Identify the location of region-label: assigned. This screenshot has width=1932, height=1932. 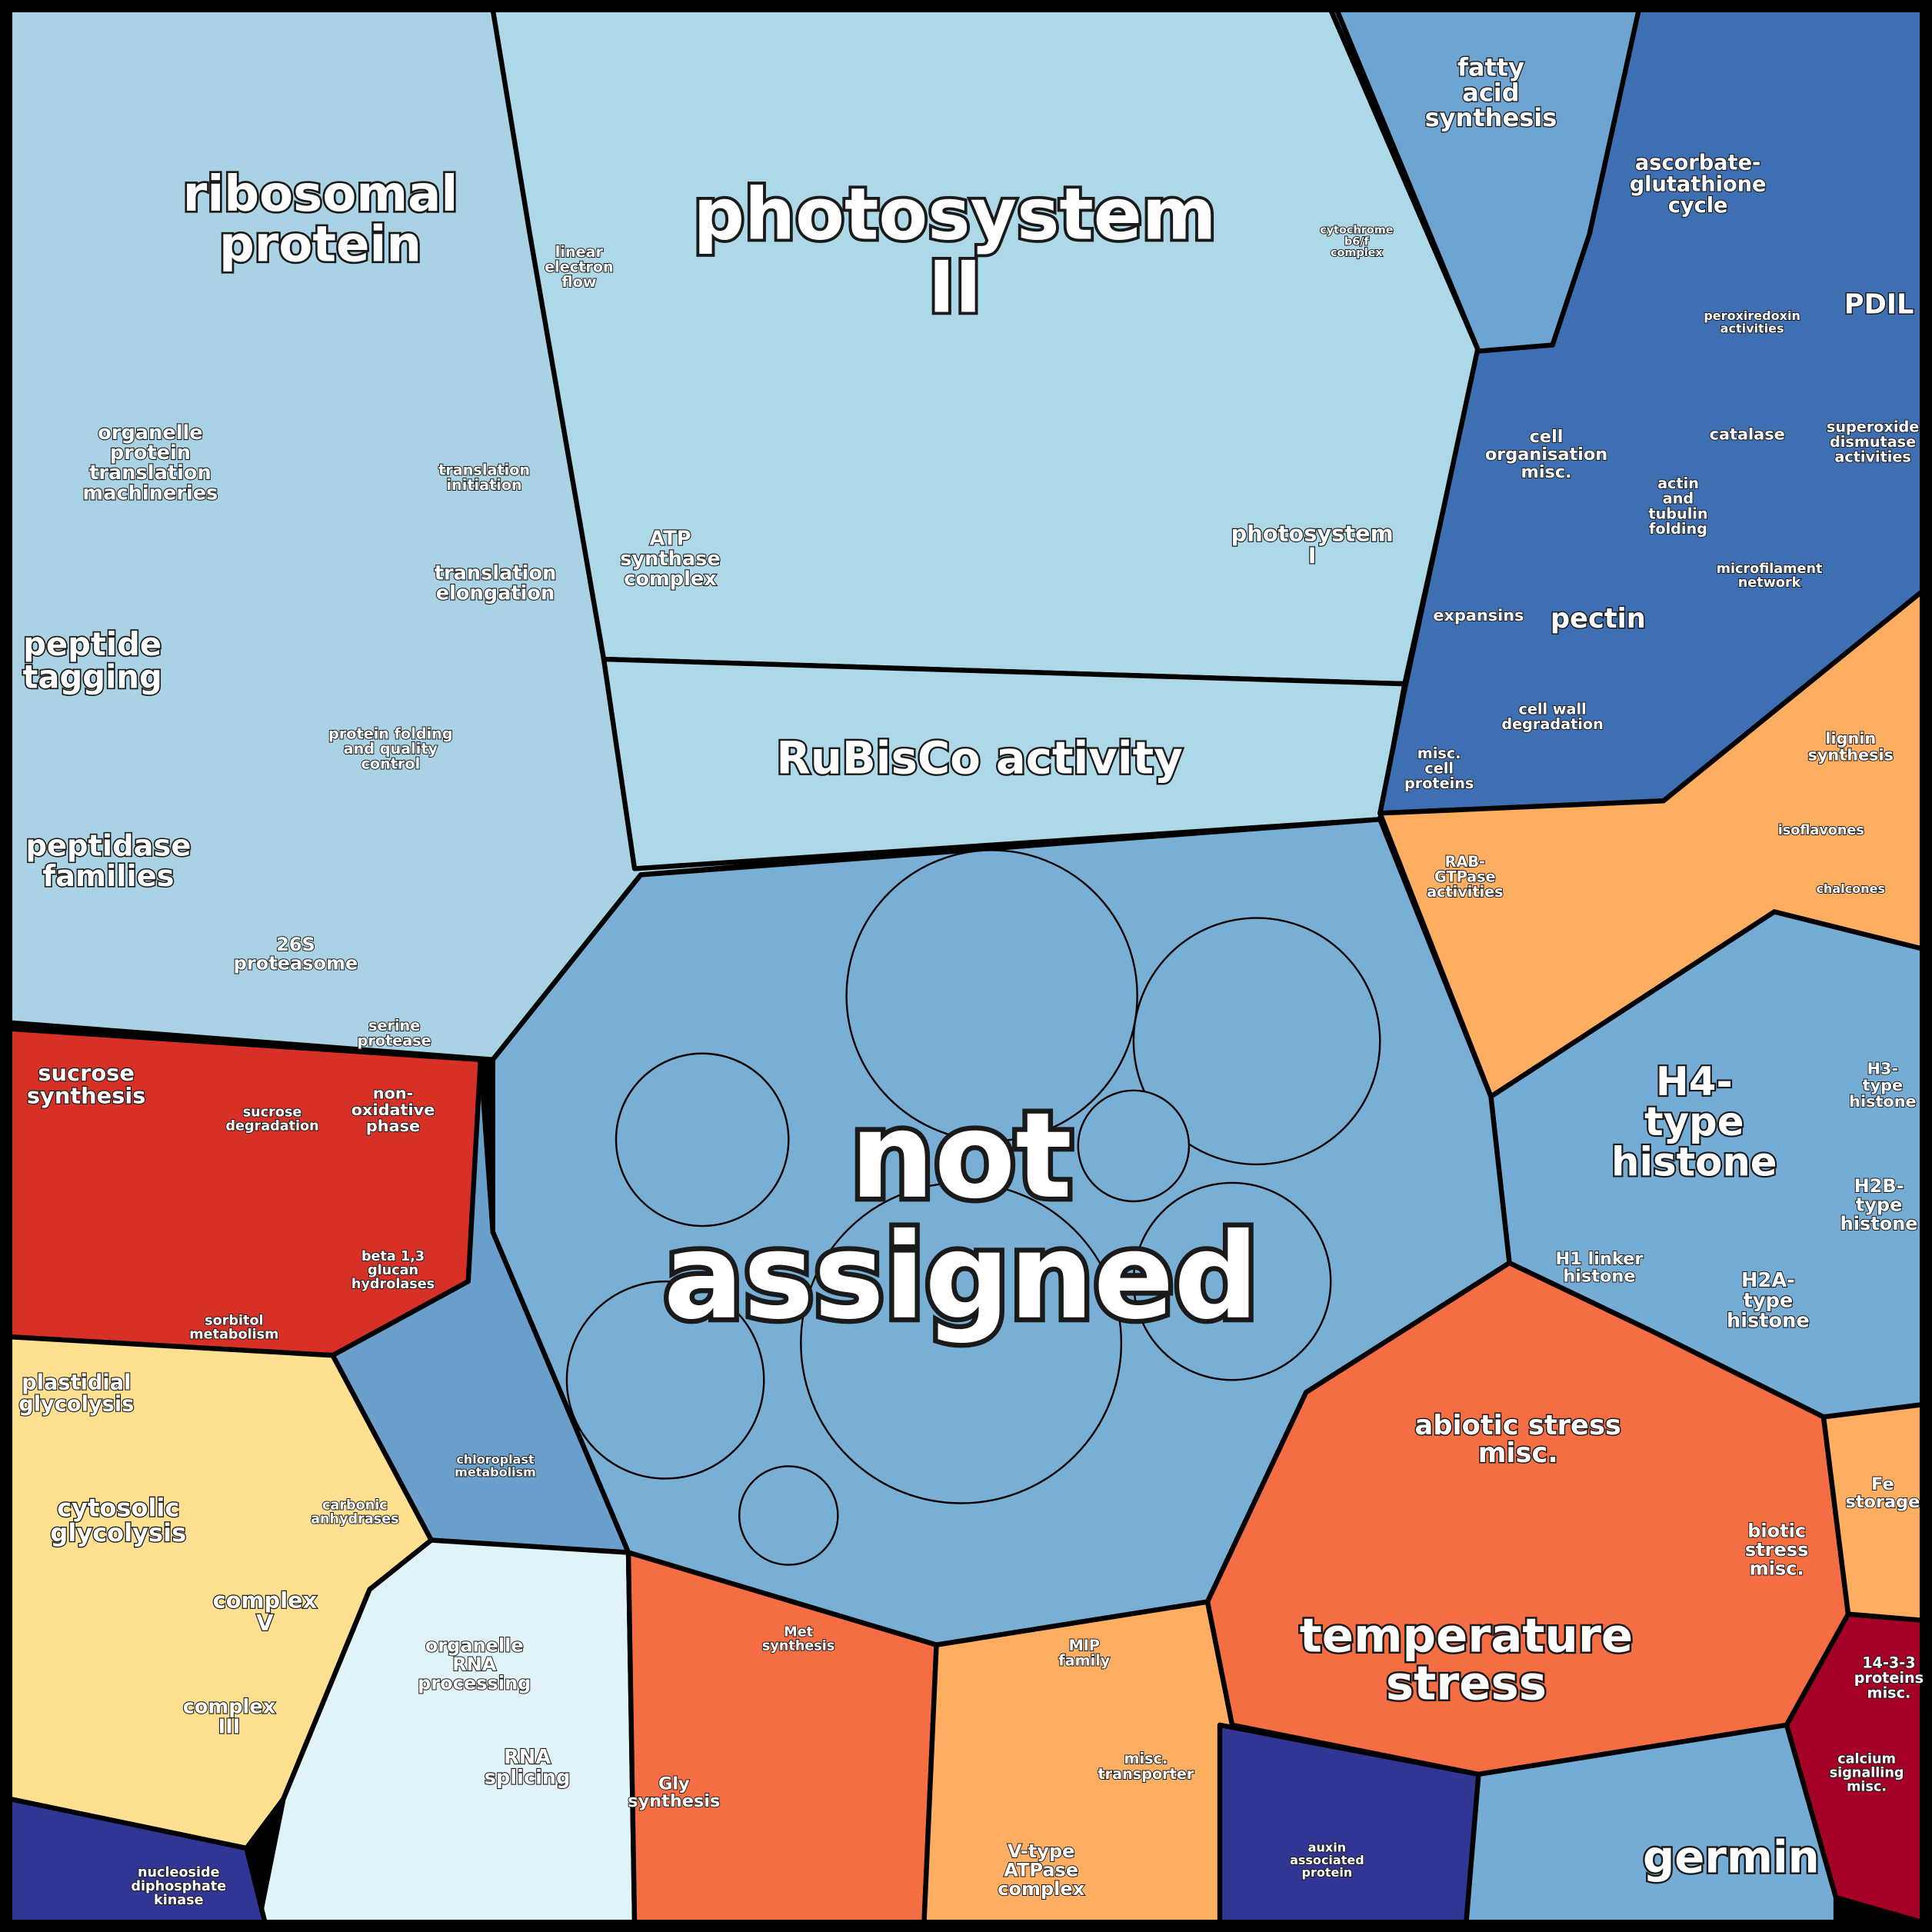
(961, 1277).